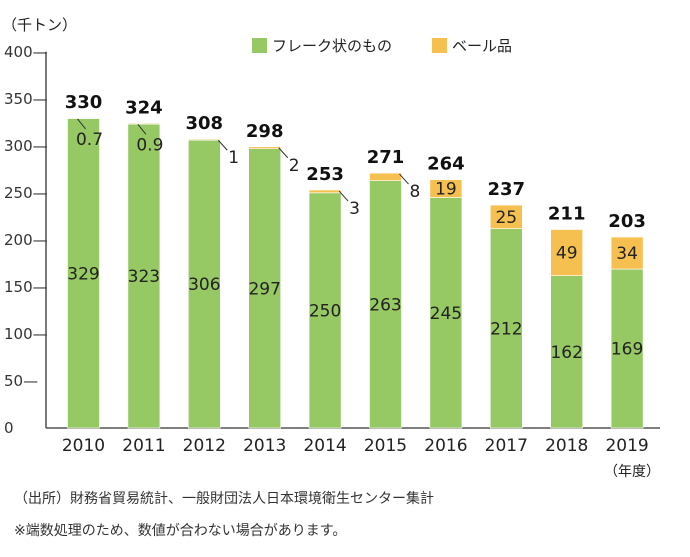 The image size is (690, 557). I want to click on legend-label: ベール品, so click(482, 46).